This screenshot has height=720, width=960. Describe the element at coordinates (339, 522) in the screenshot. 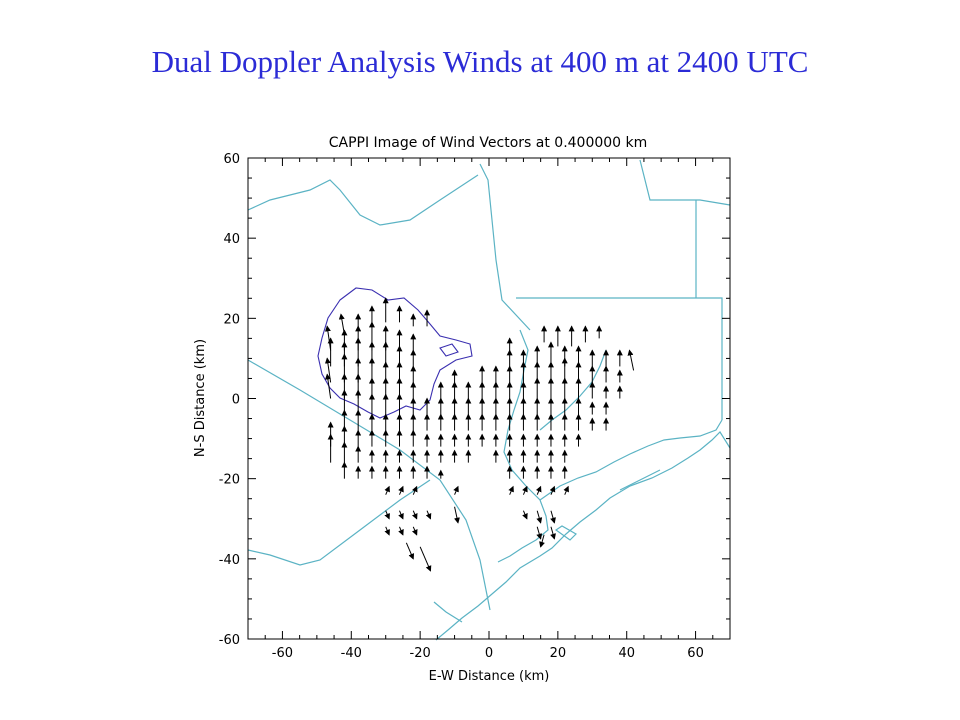

I see `county-line-d` at that location.